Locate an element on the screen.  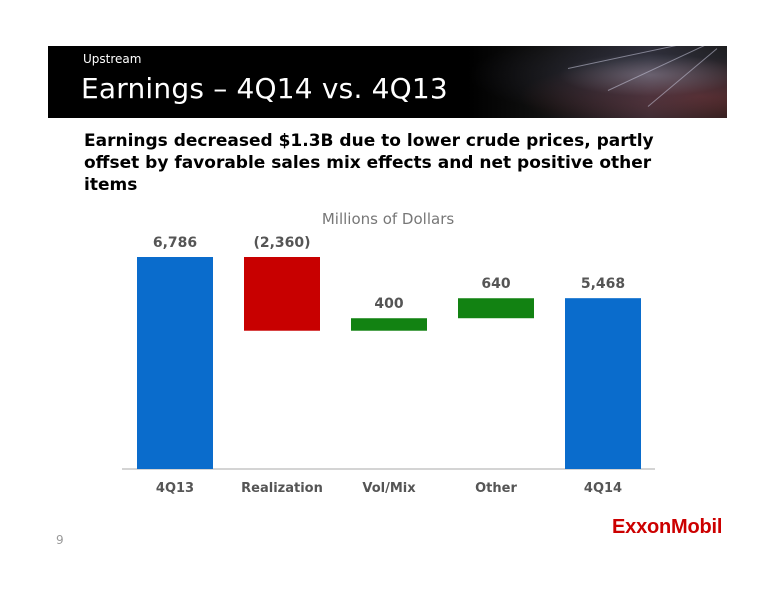
exxonmobil-logo: ExxonMobil is located at coordinates (667, 527).